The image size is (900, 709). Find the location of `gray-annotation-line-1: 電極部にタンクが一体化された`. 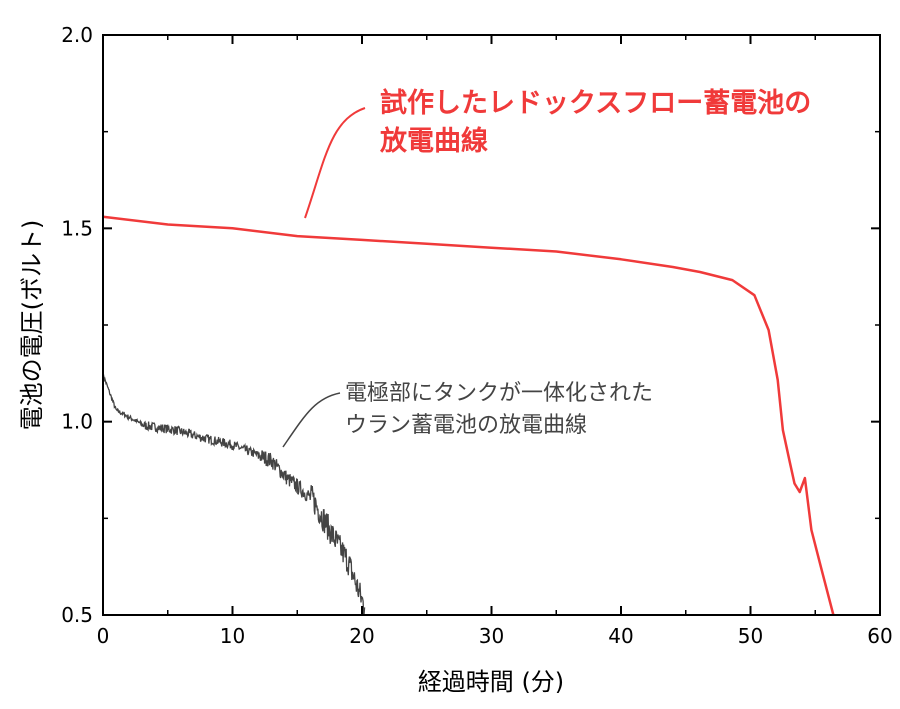

gray-annotation-line-1: 電極部にタンクが一体化された is located at coordinates (499, 393).